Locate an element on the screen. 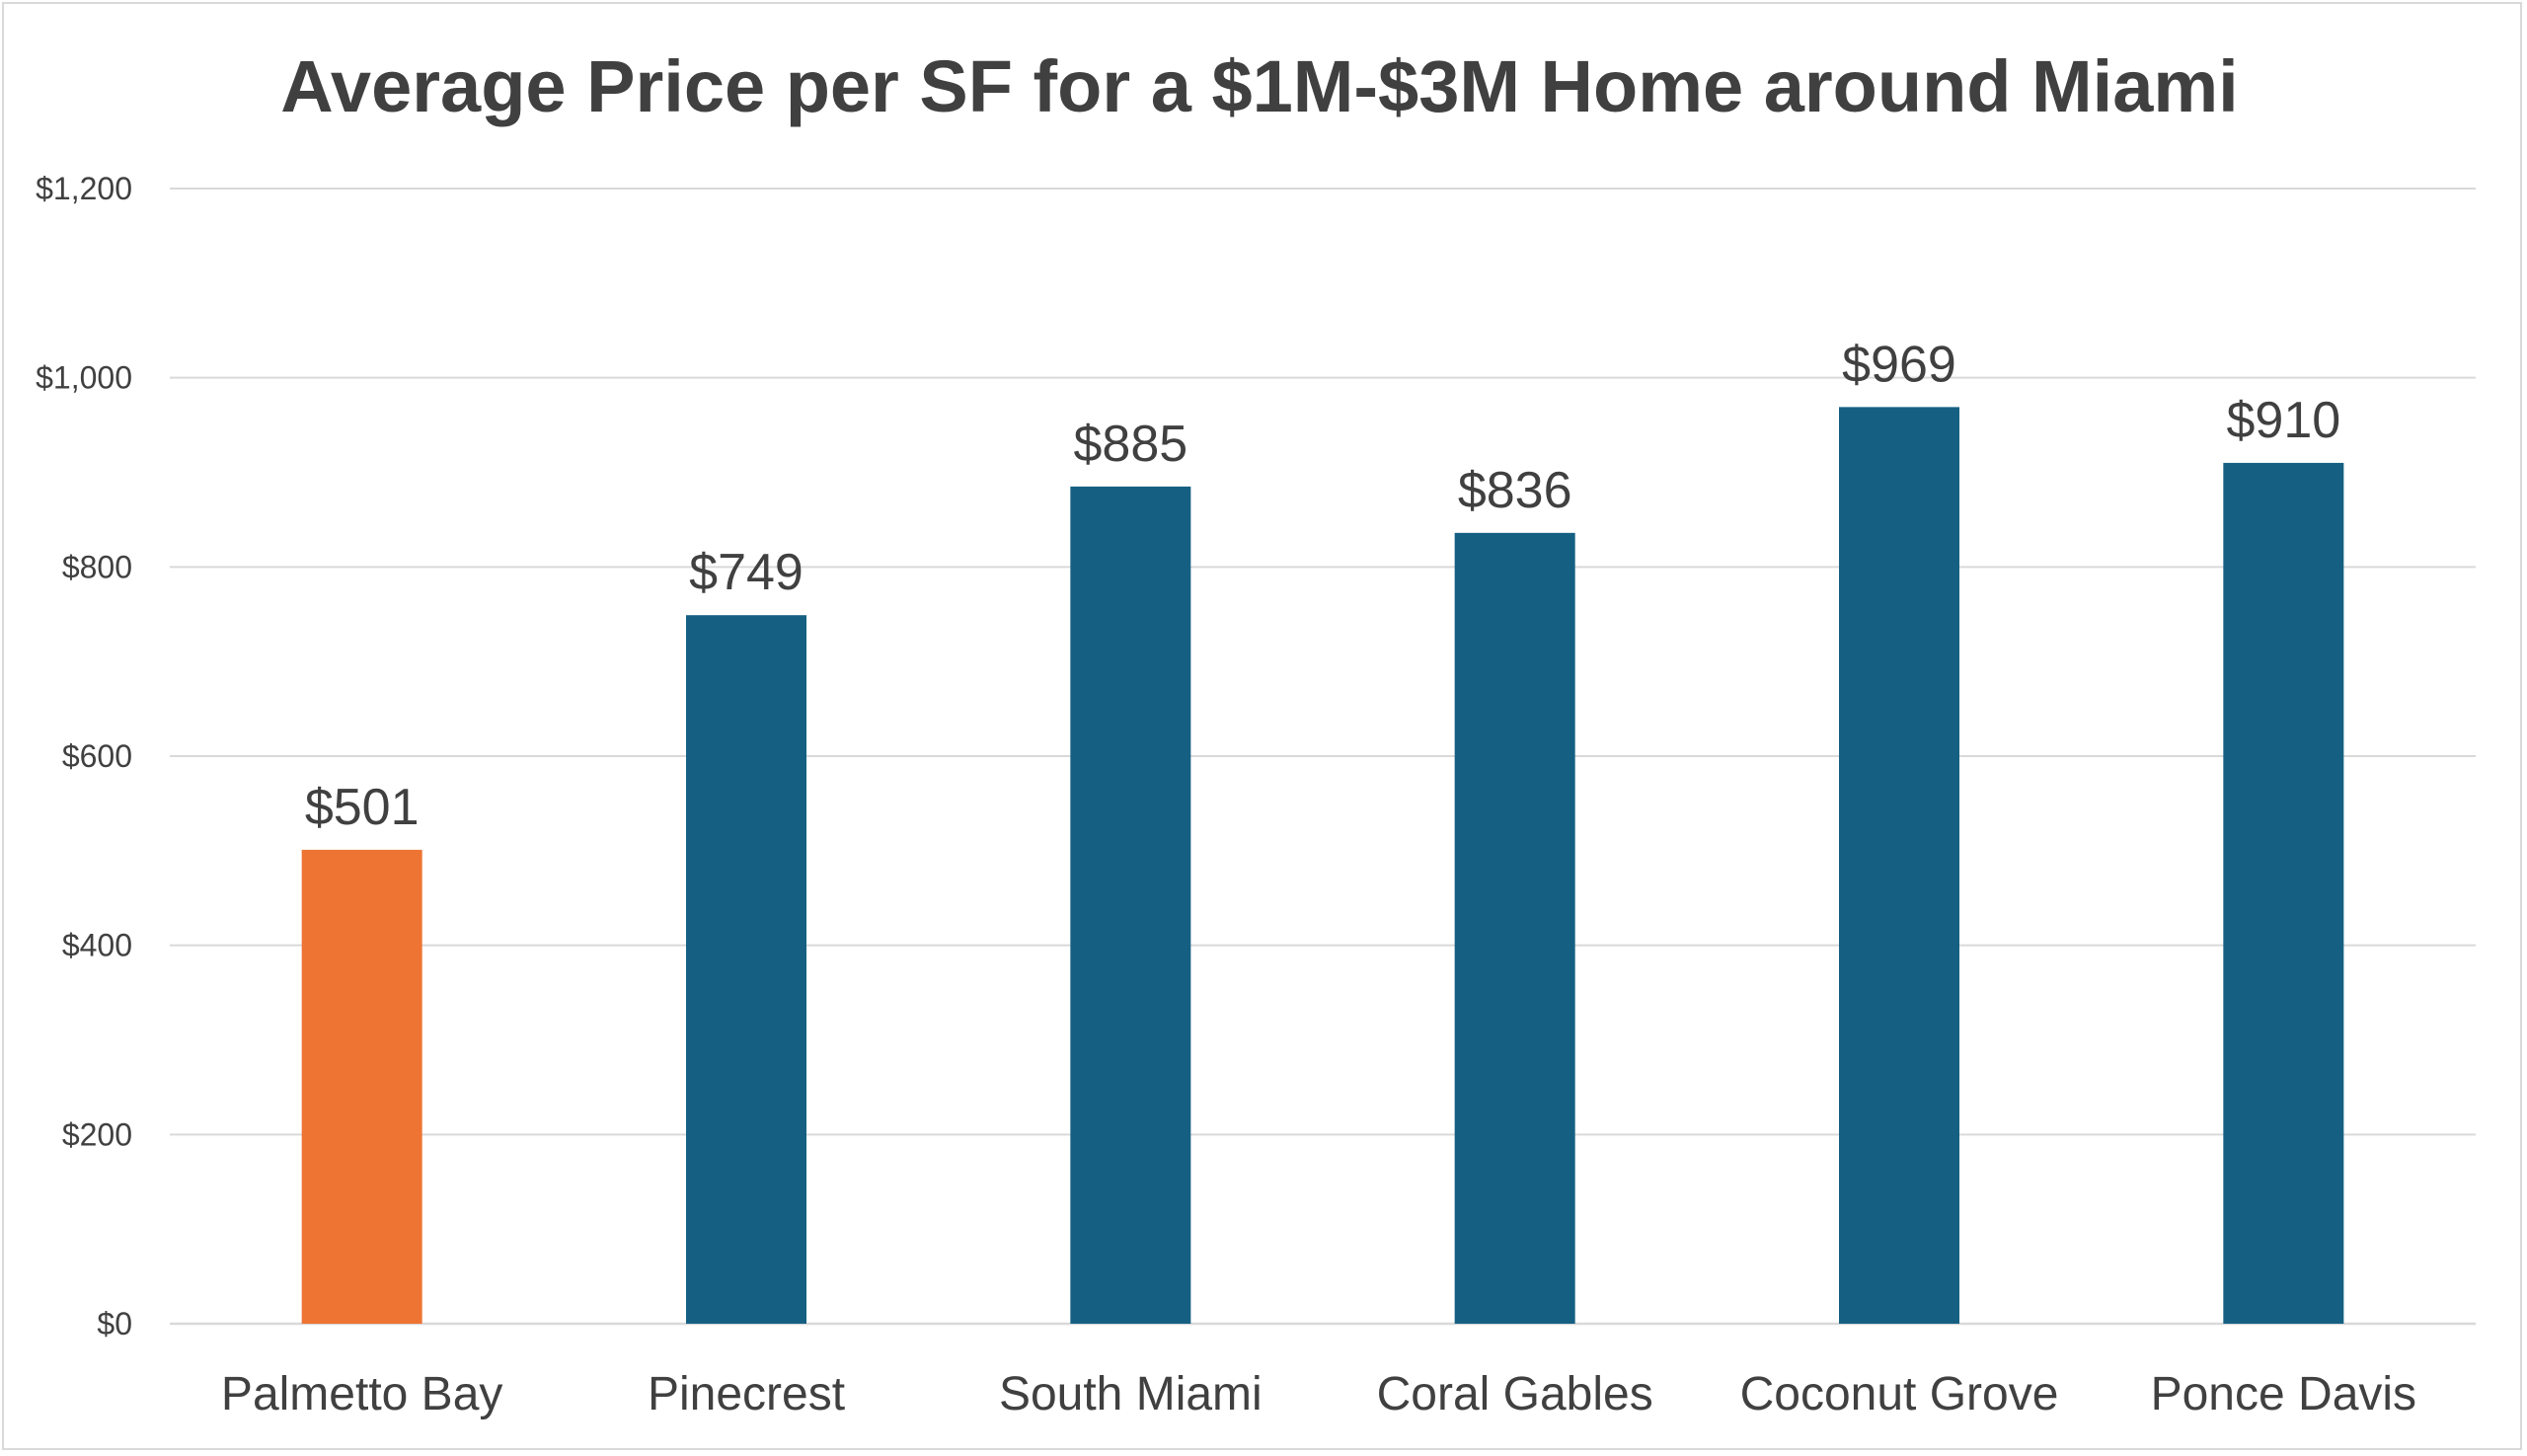  x-tick-label: Pinecrest is located at coordinates (746, 1394).